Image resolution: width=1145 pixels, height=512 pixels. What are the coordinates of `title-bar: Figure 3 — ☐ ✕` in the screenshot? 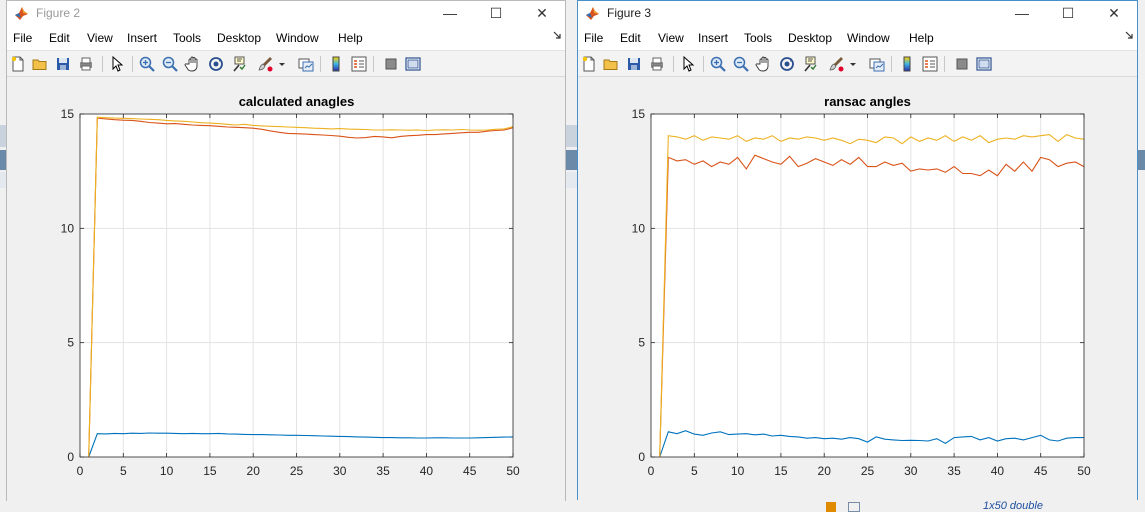 It's located at (857, 13).